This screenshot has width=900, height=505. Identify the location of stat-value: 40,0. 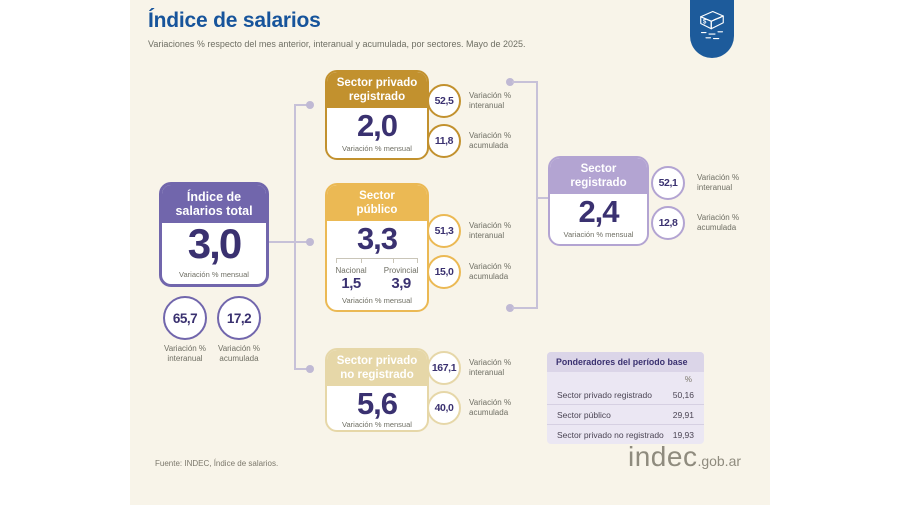
(444, 408).